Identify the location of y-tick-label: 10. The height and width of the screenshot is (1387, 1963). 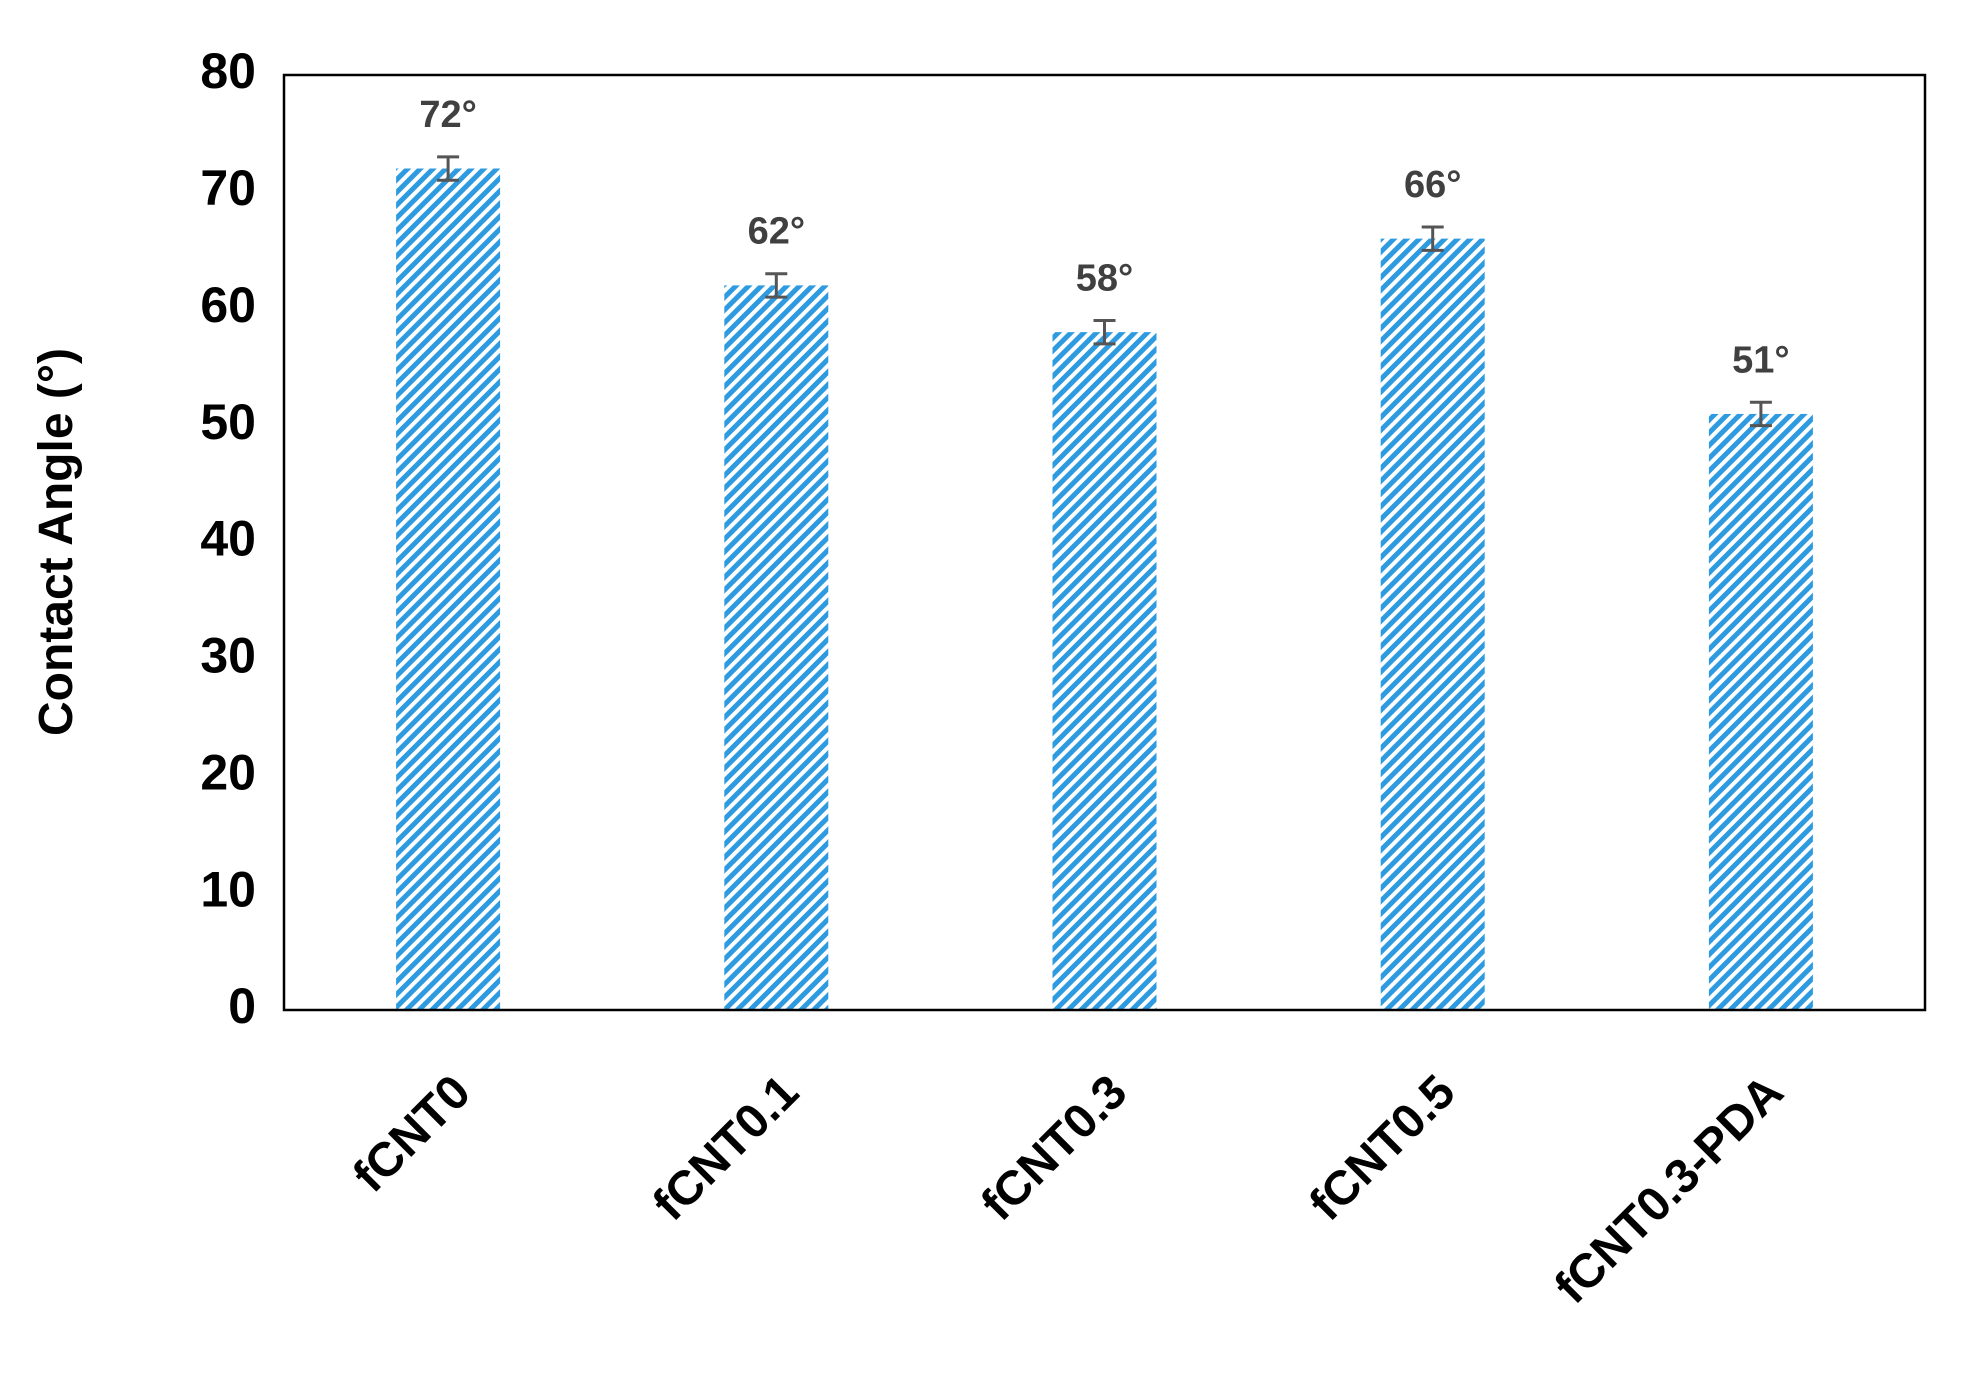
(228, 889).